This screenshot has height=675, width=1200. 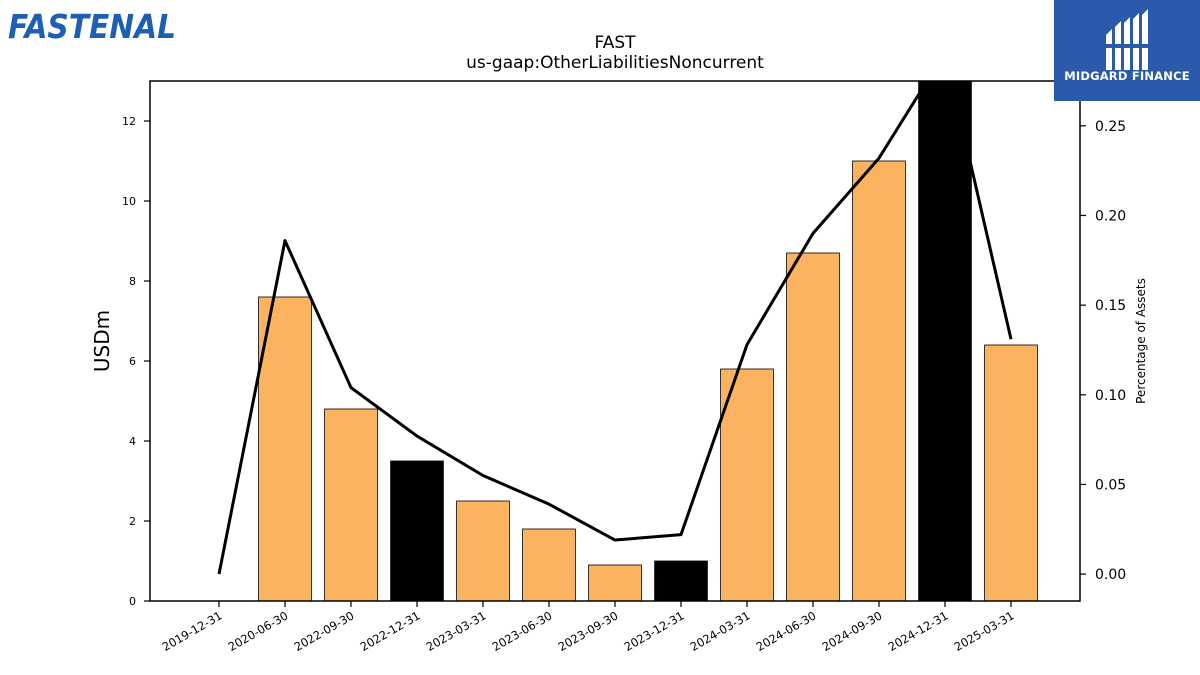 I want to click on chart-title: FAST, so click(x=615, y=43).